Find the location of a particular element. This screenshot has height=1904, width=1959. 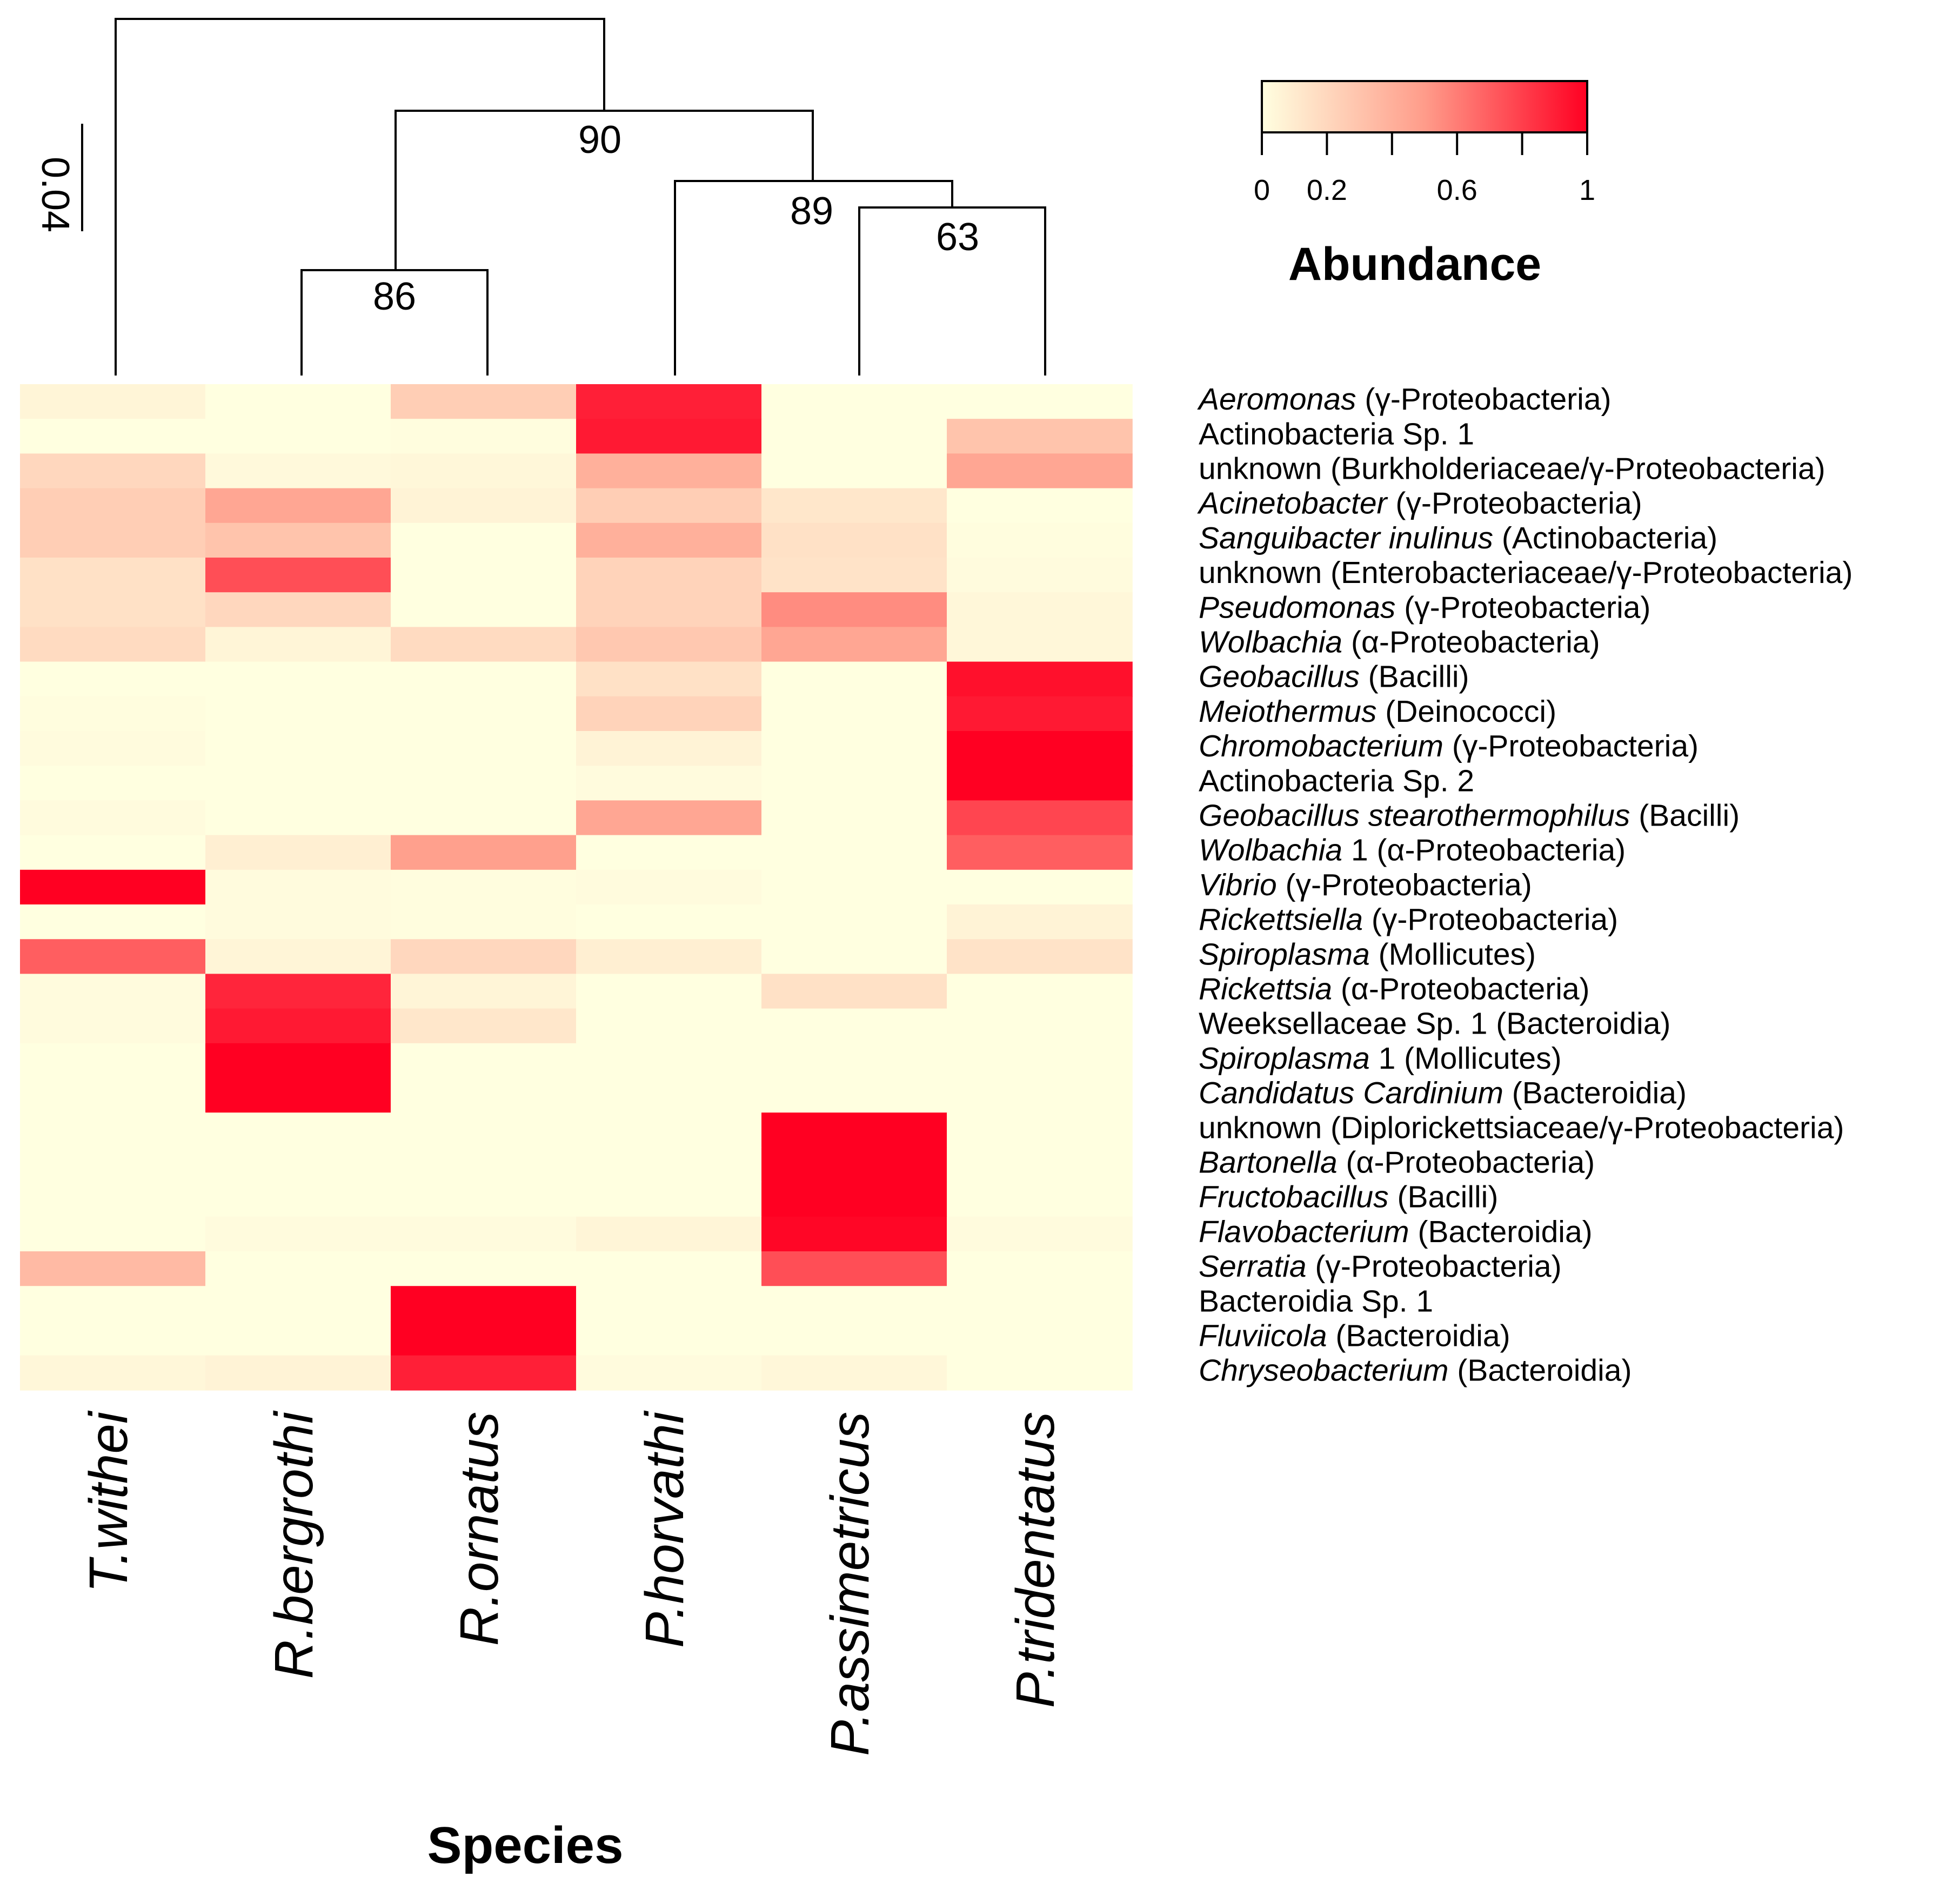

column-label: R.bergrothi is located at coordinates (294, 1544).